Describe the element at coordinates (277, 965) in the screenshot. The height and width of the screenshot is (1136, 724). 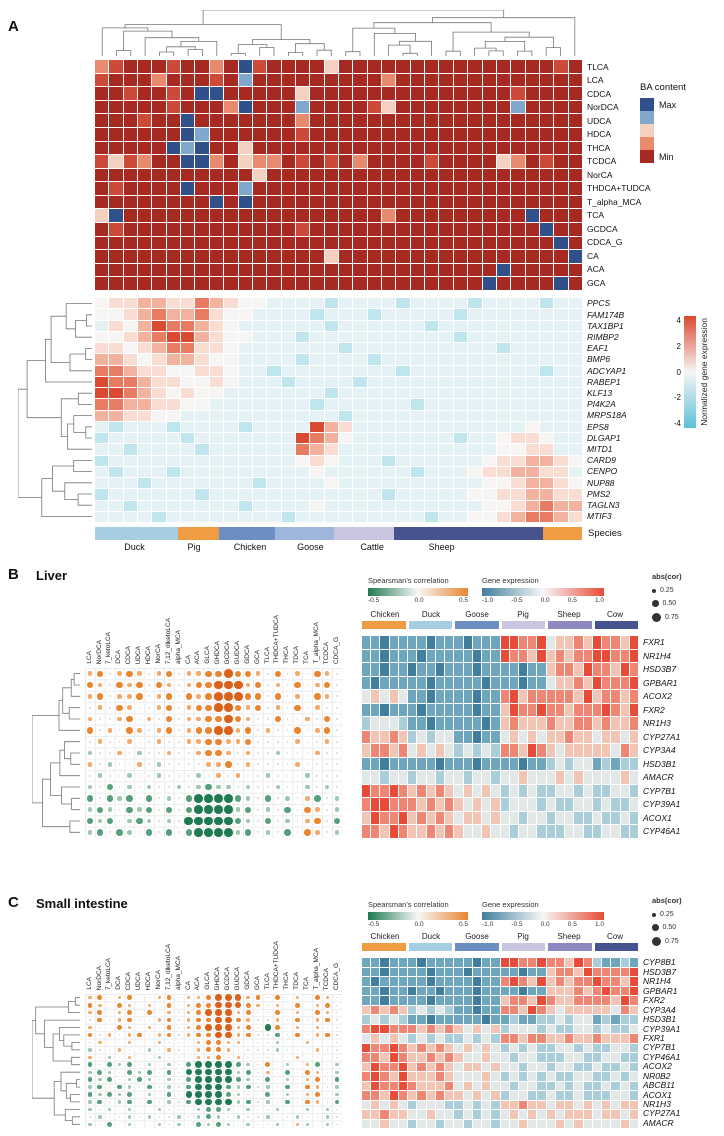
I see `column-label: THDCA+TUDCA` at that location.